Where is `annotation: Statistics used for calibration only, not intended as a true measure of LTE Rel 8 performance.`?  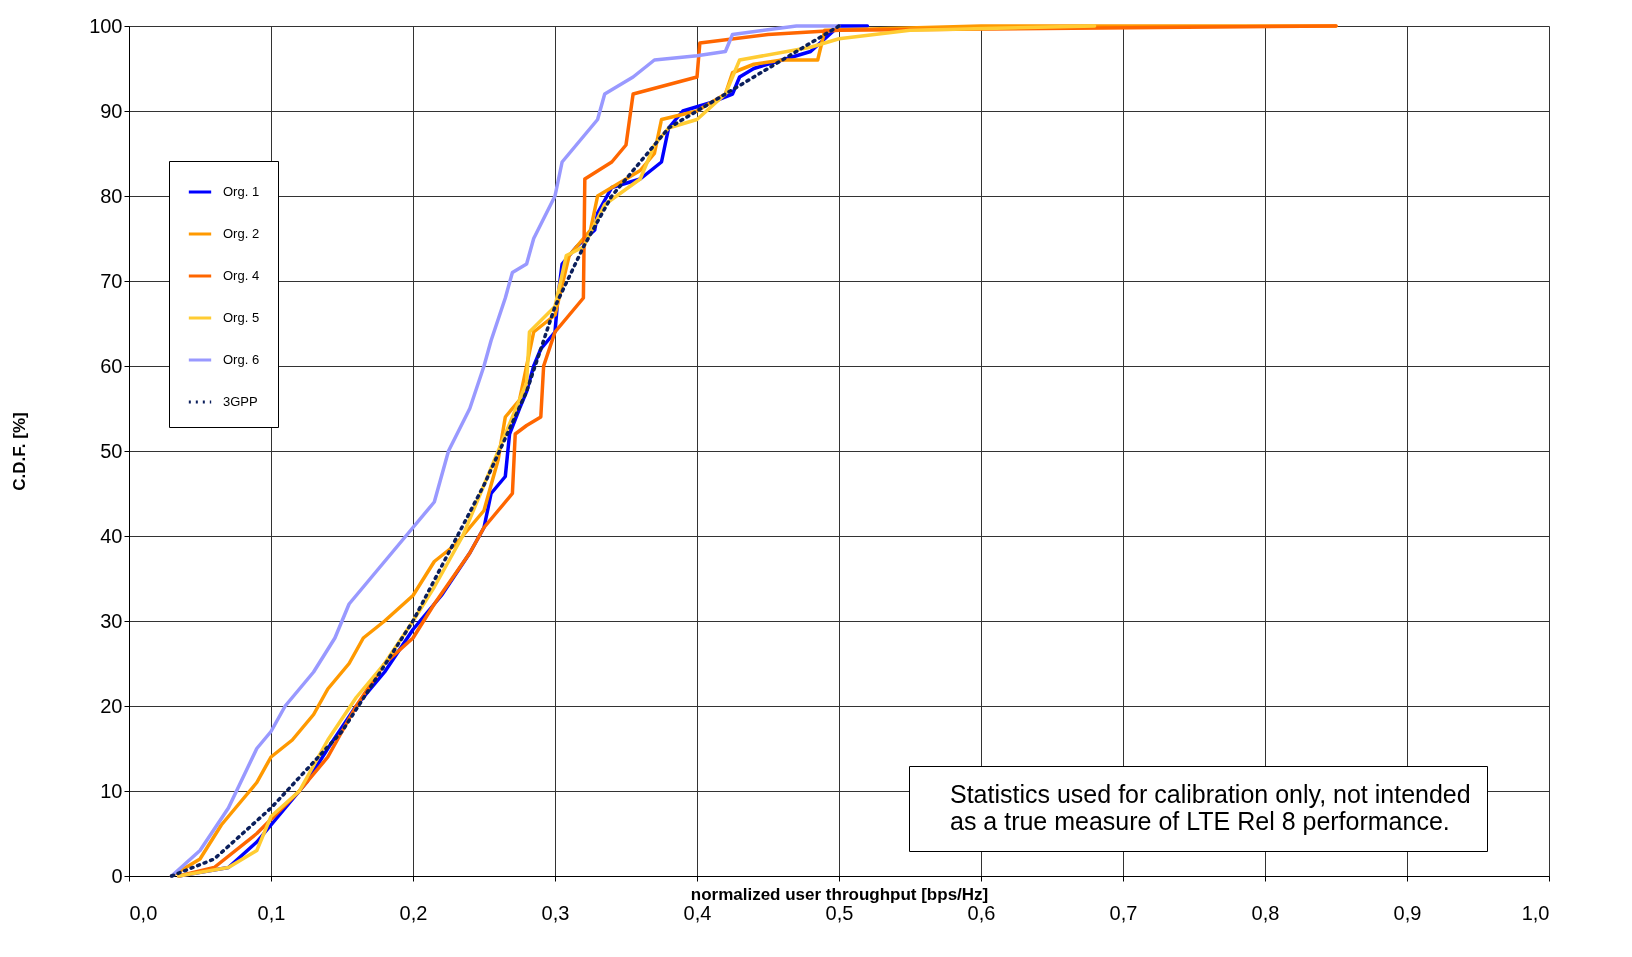
annotation: Statistics used for calibration only, not intended as a true measure of LTE Rel 8 performance. is located at coordinates (1210, 807).